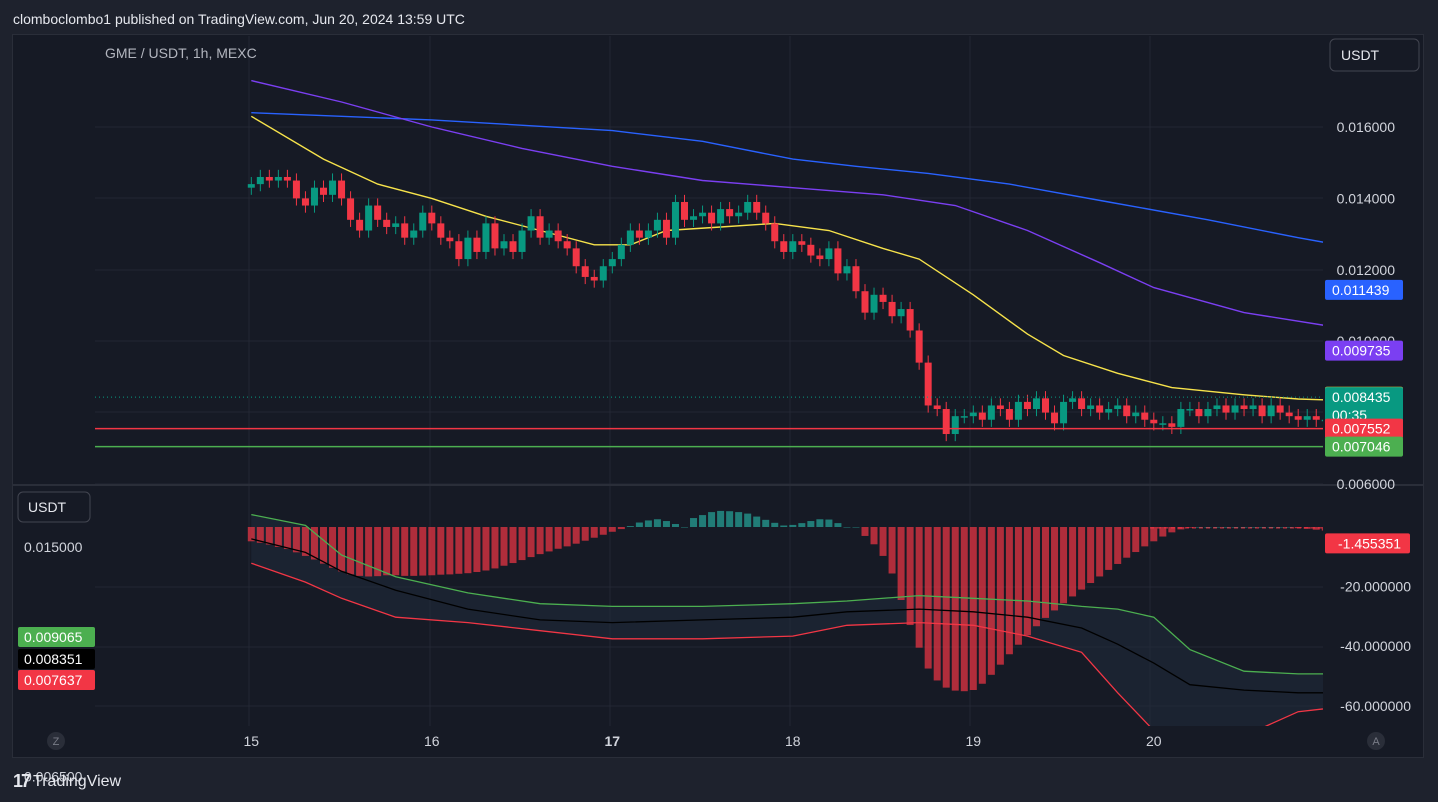 Image resolution: width=1438 pixels, height=802 pixels. Describe the element at coordinates (1376, 741) in the screenshot. I see `auto-scale-button: A` at that location.